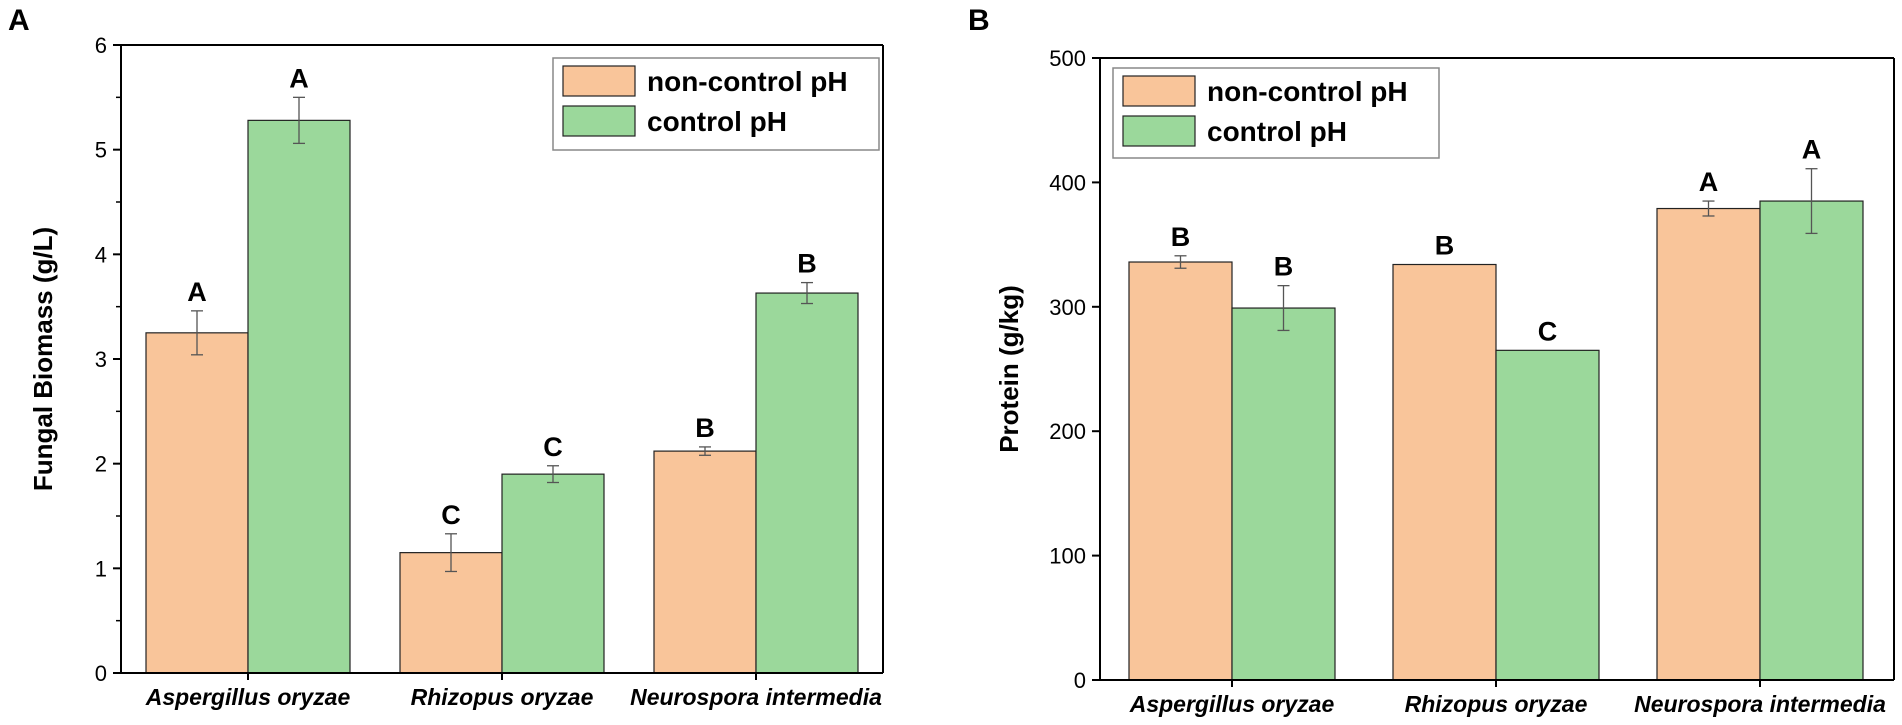  What do you see at coordinates (101, 568) in the screenshot?
I see `y-tick-label: 1` at bounding box center [101, 568].